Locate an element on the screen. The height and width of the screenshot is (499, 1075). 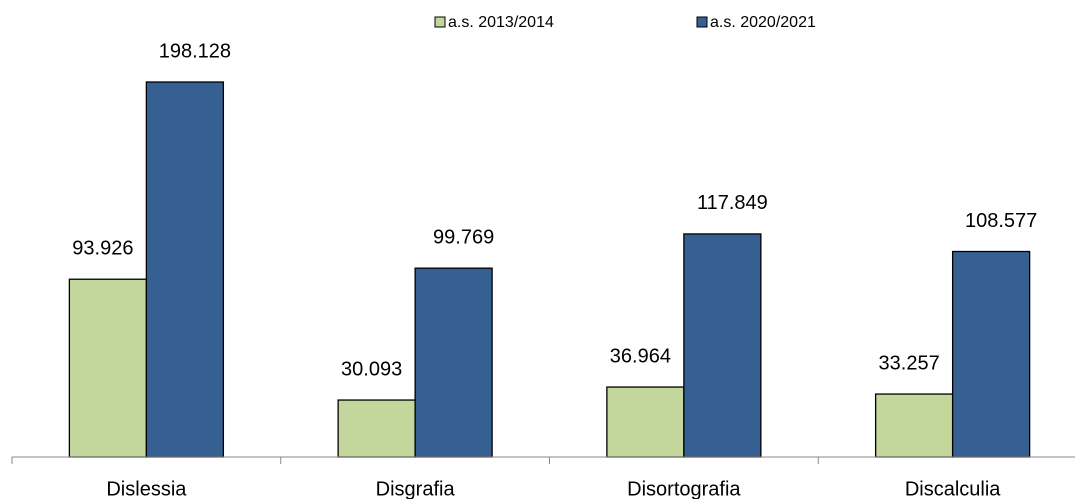
x-tick-label: Dislessia is located at coordinates (146, 488).